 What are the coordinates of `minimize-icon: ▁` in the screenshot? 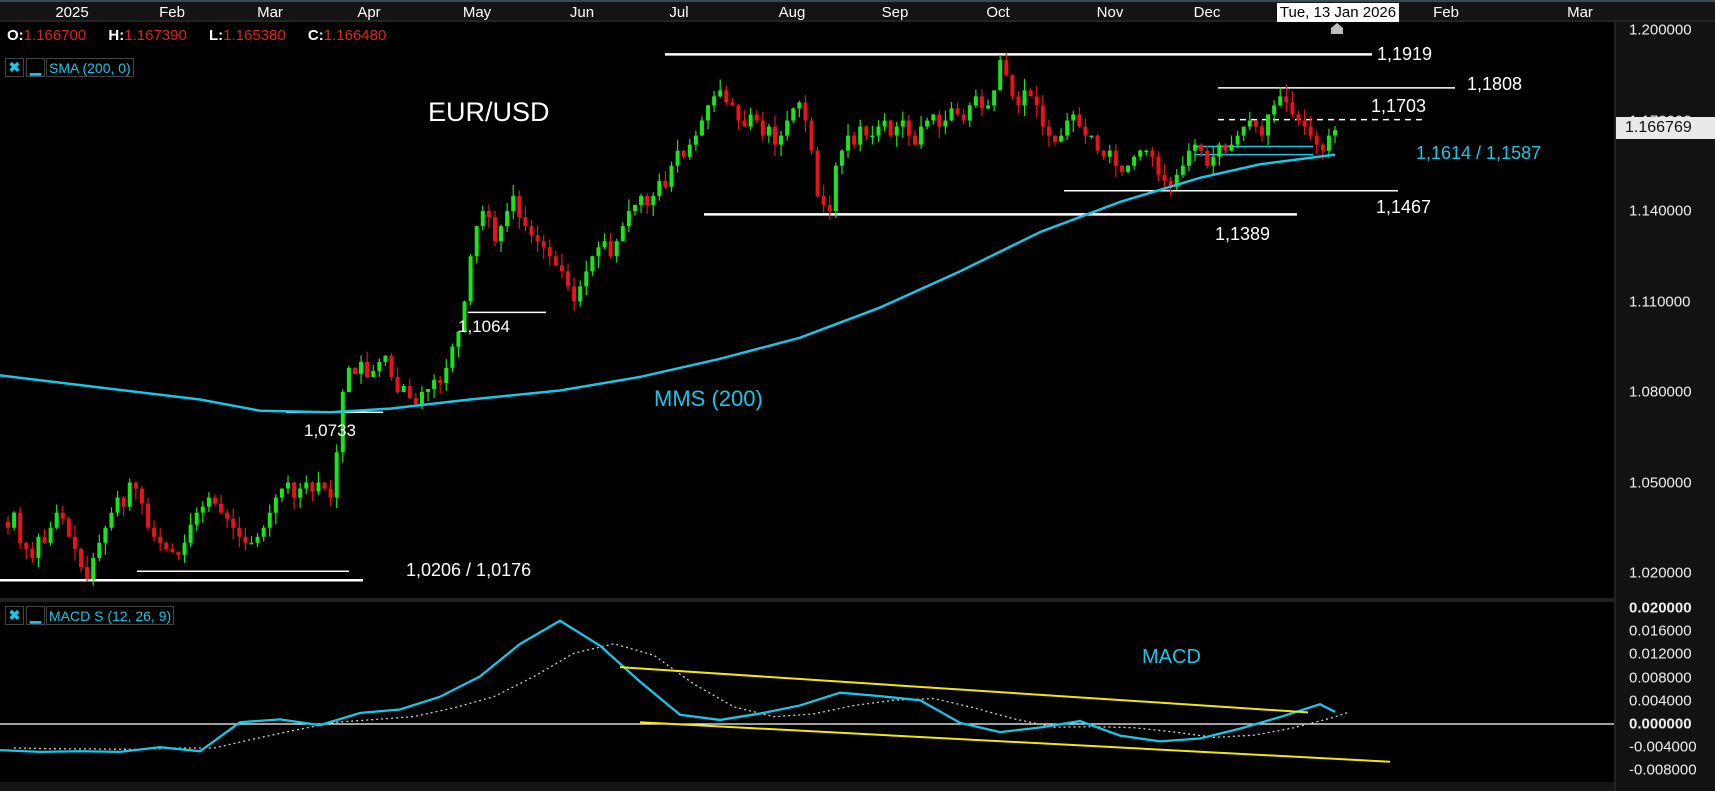 It's located at (35, 67).